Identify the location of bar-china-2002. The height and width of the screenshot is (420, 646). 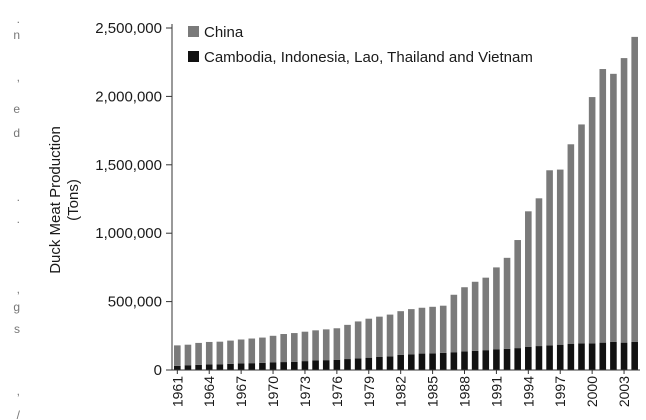
(613, 207).